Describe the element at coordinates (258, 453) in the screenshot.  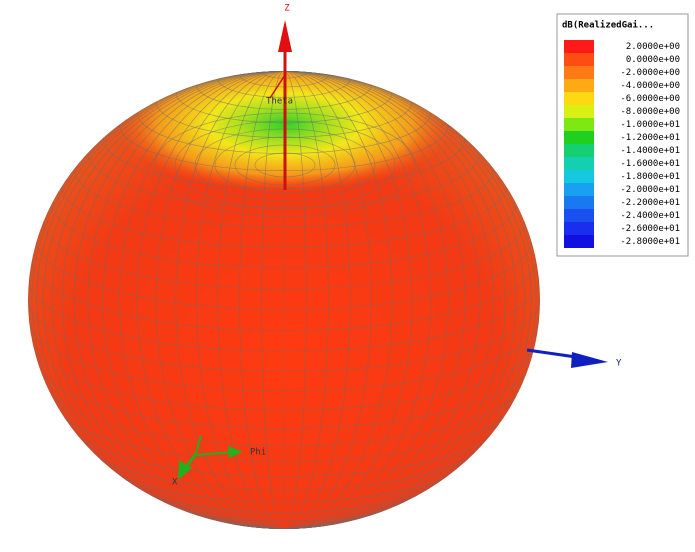
I see `axis-label: Phi` at that location.